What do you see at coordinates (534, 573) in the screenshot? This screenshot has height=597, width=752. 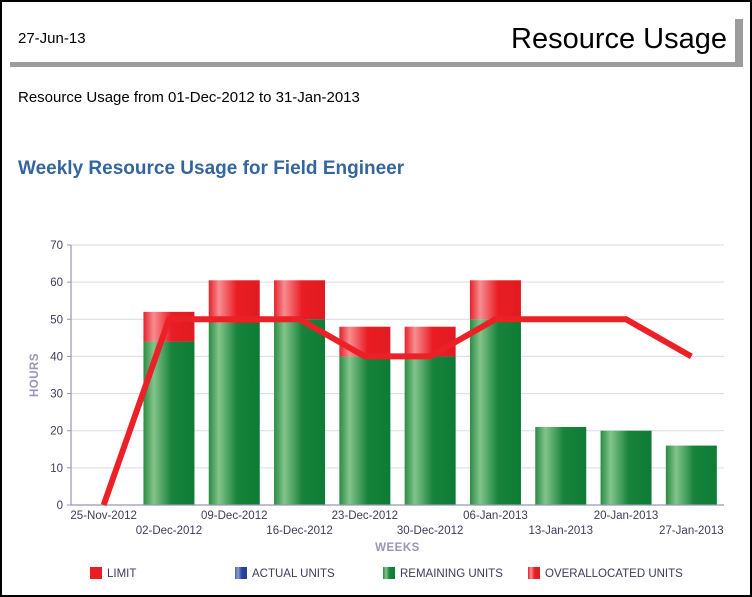 I see `overallocated-units-swatch-icon` at bounding box center [534, 573].